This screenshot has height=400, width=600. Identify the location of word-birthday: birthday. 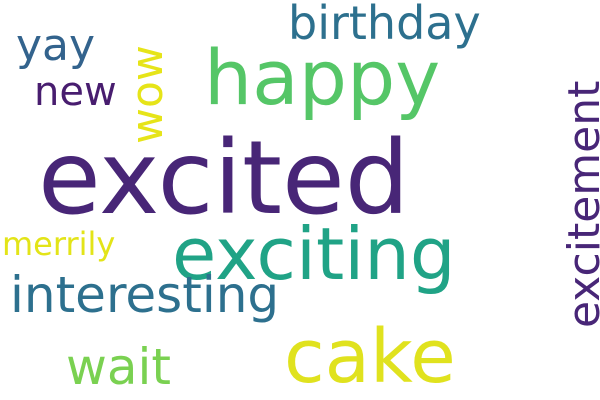
(384, 25).